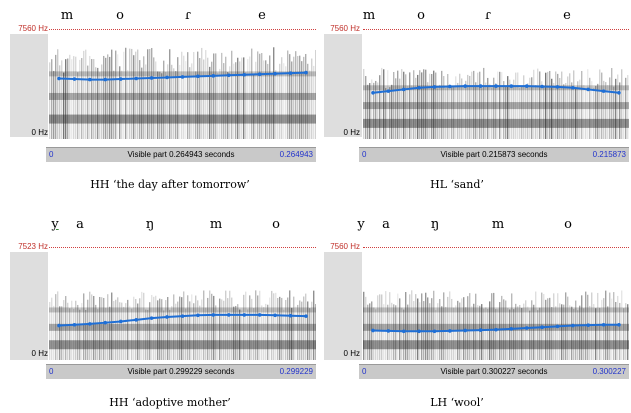 The image size is (631, 413). I want to click on top-frequency-line, so click(496, 29).